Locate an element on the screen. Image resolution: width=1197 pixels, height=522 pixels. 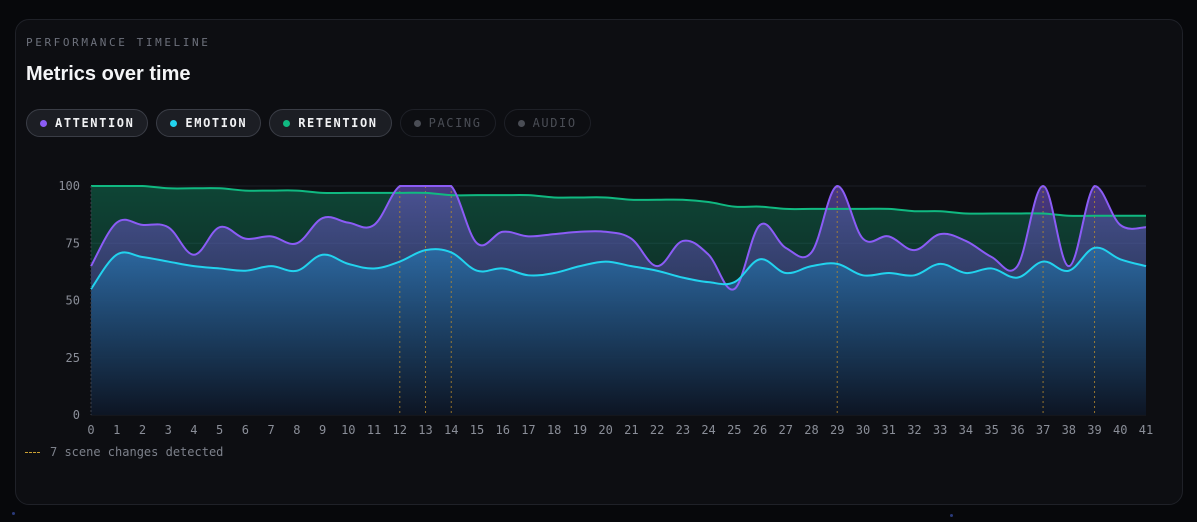
x-tick-label: 20 is located at coordinates (605, 430).